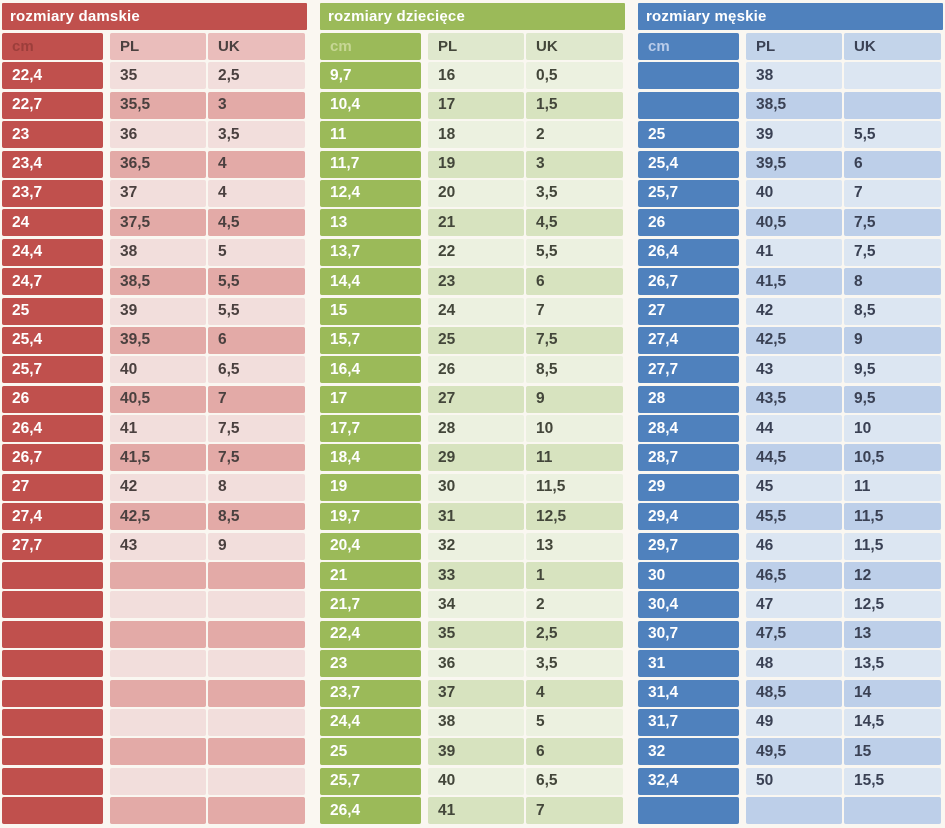  I want to click on cm-value: 27,4, so click(52, 517).